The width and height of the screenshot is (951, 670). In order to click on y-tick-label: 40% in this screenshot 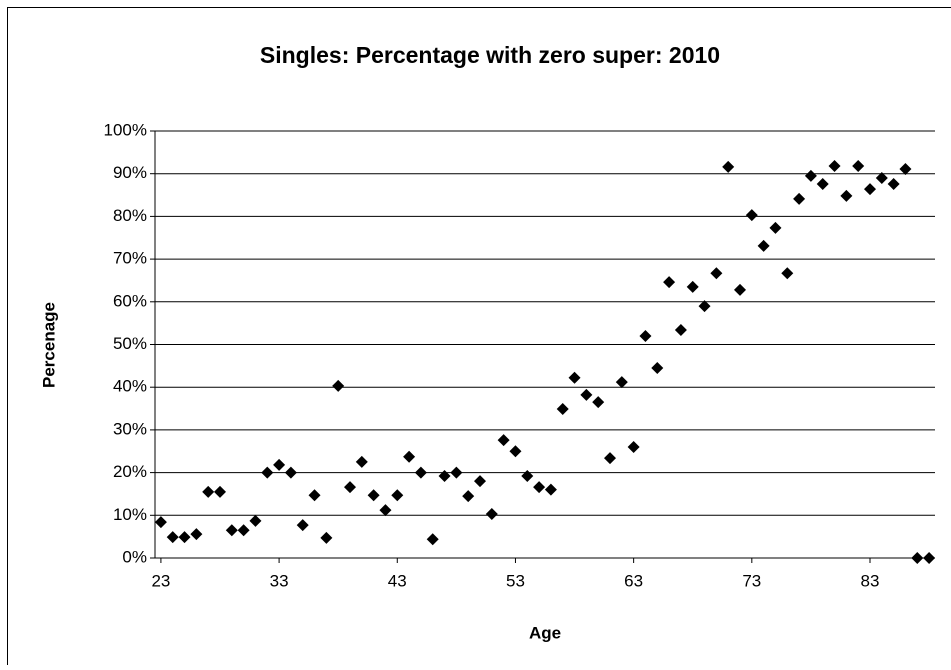, I will do `click(130, 386)`.